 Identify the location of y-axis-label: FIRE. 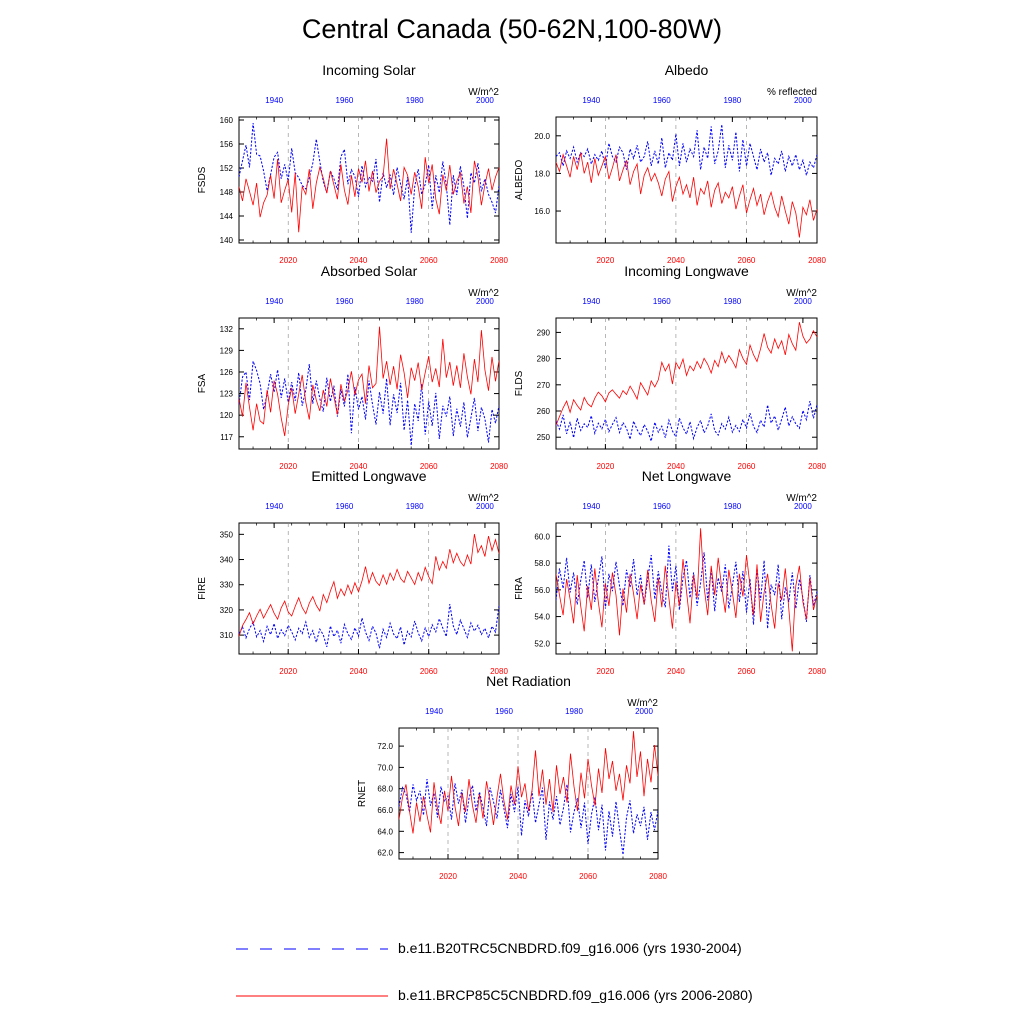
(202, 588).